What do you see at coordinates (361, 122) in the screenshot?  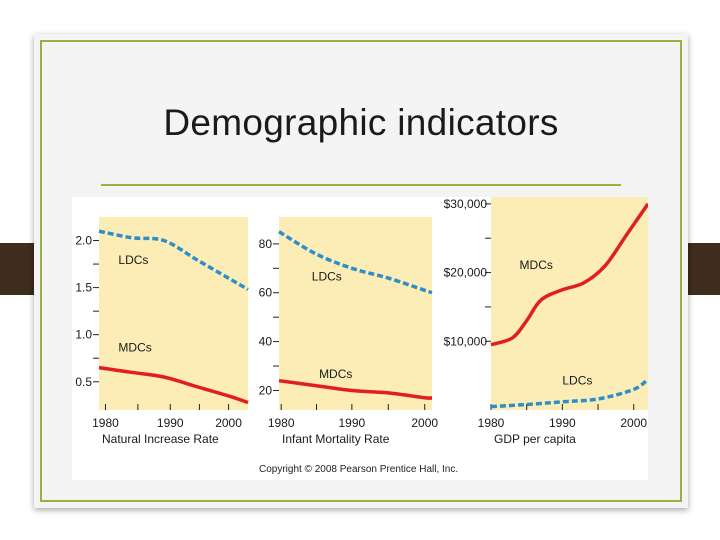 I see `slide-title: Demographic indicators` at bounding box center [361, 122].